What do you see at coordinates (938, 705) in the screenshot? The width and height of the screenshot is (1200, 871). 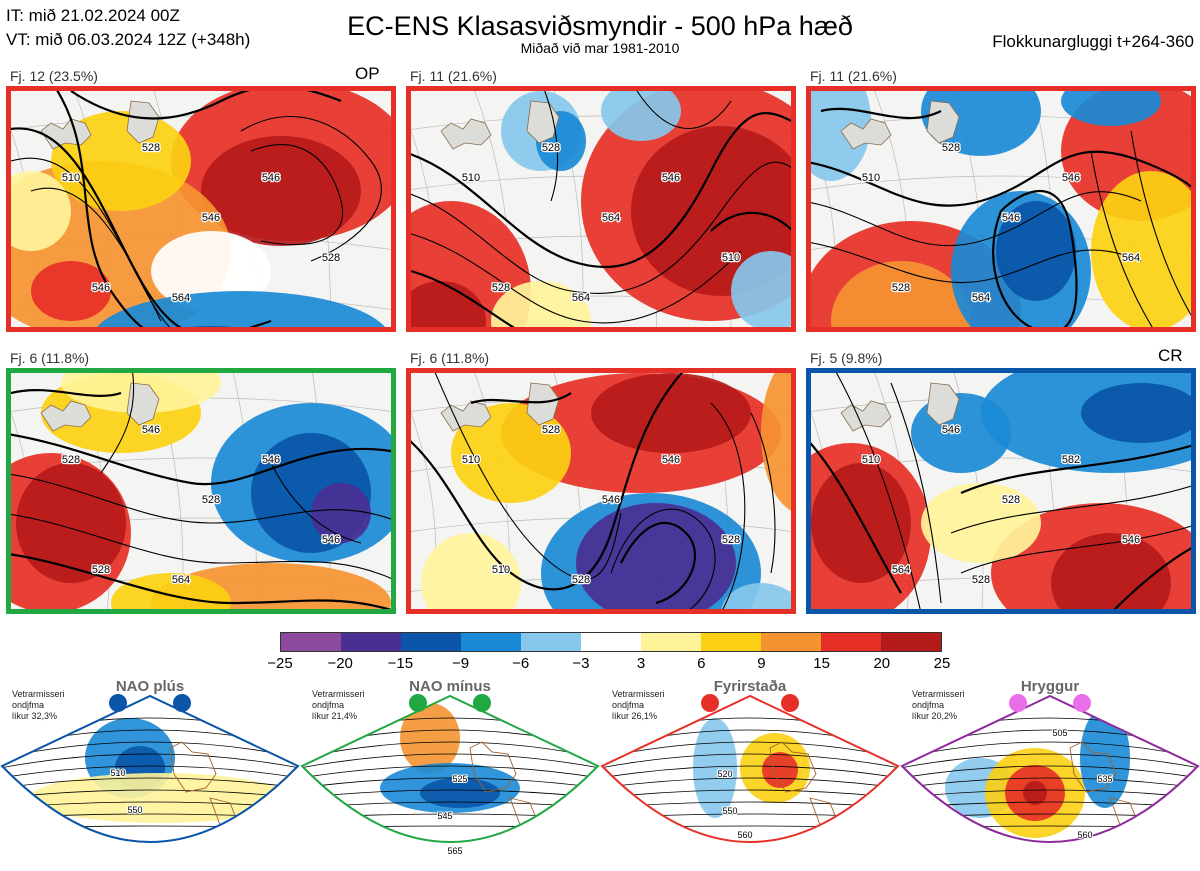 I see `regime-note: Vetrarmisseri ondjfma líkur 20,2%` at bounding box center [938, 705].